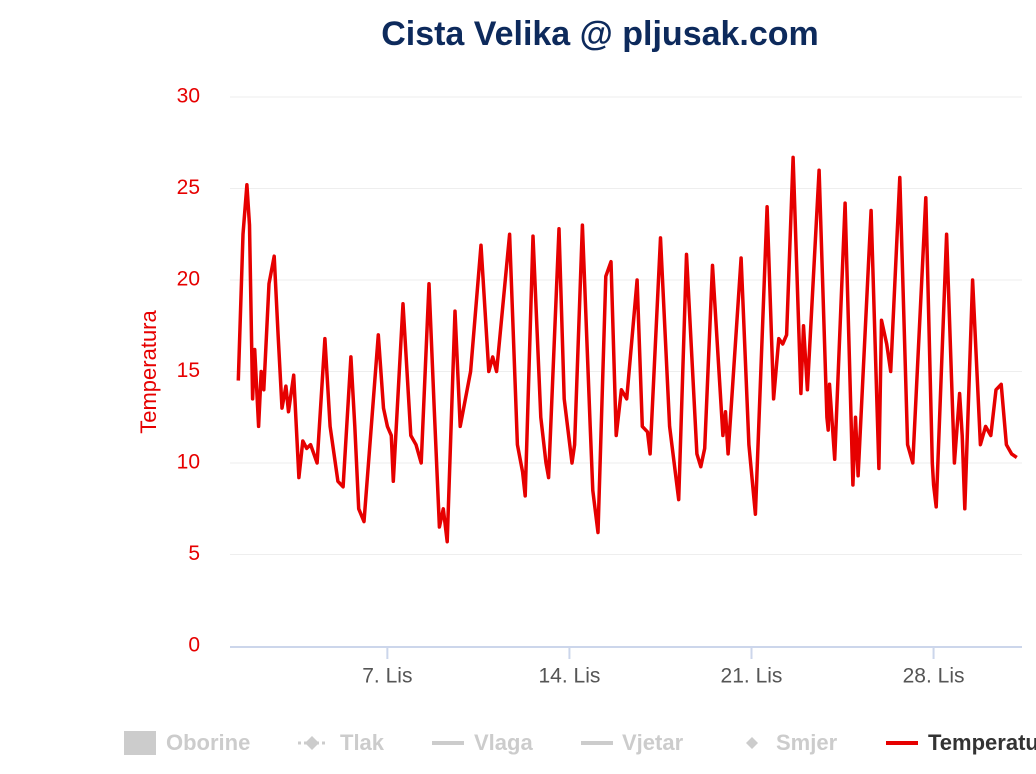 The height and width of the screenshot is (774, 1036). Describe the element at coordinates (188, 279) in the screenshot. I see `y-tick-label: 20` at that location.